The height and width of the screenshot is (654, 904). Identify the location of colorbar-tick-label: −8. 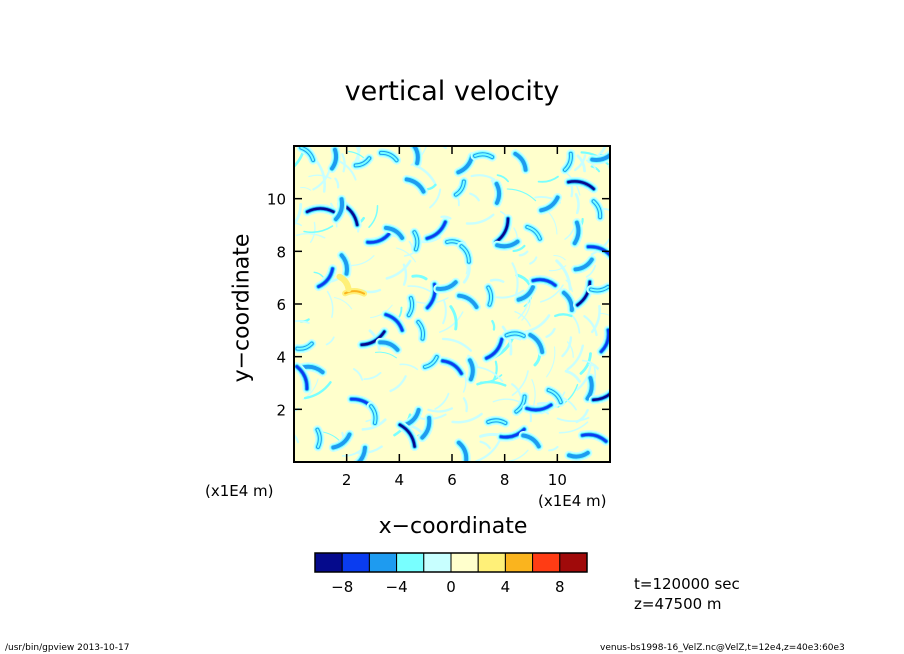
(342, 587).